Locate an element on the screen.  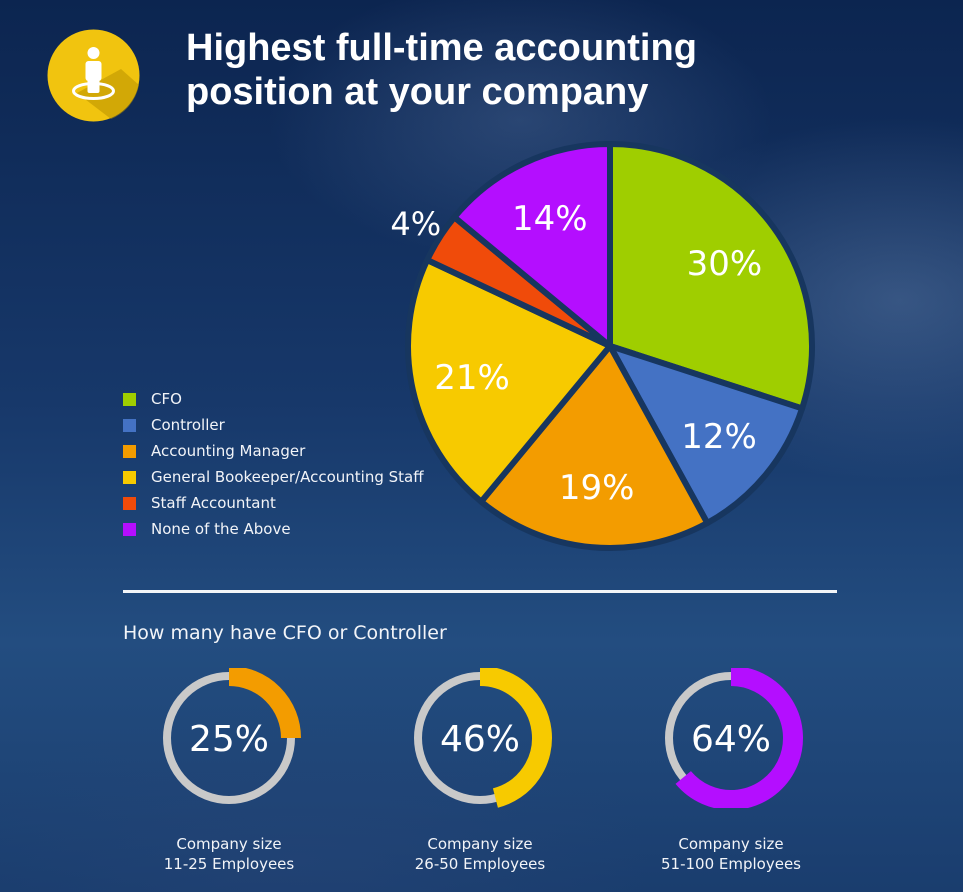
legend-item-none-of-the-above: None of the Above is located at coordinates (273, 529).